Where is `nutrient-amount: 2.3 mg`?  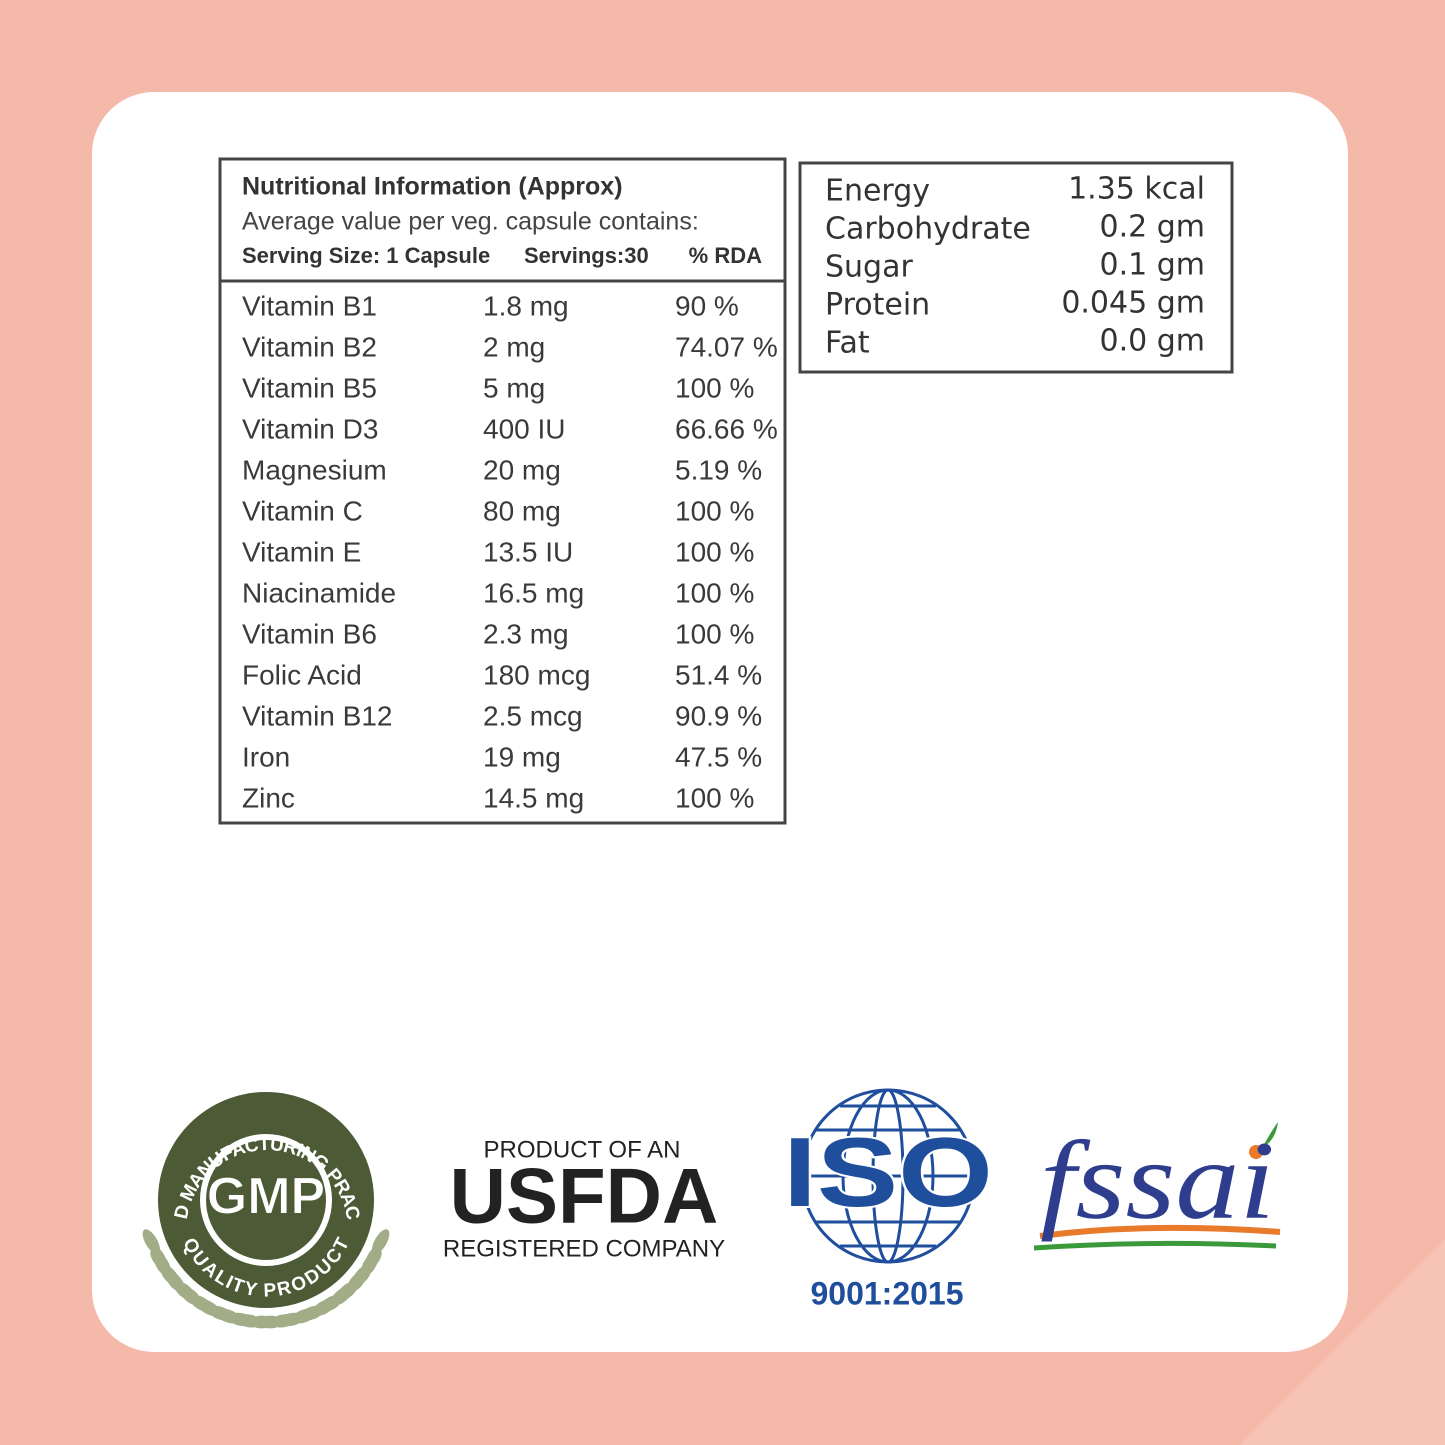 nutrient-amount: 2.3 mg is located at coordinates (526, 633).